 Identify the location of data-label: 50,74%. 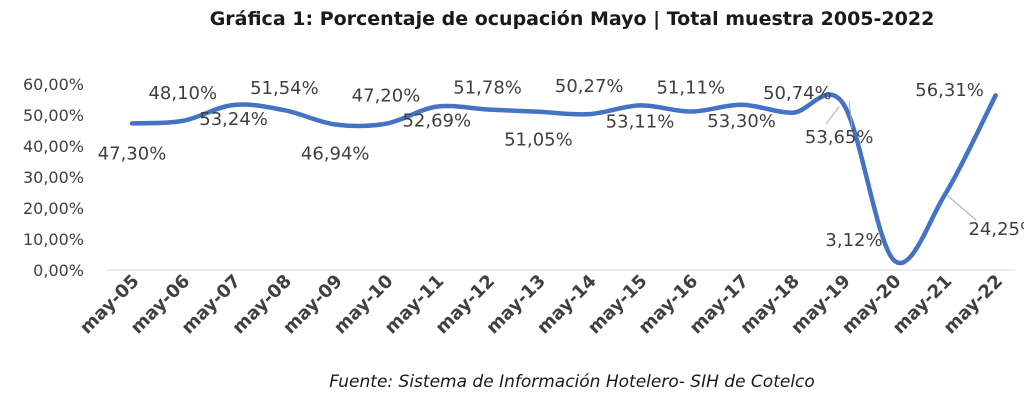
(797, 93).